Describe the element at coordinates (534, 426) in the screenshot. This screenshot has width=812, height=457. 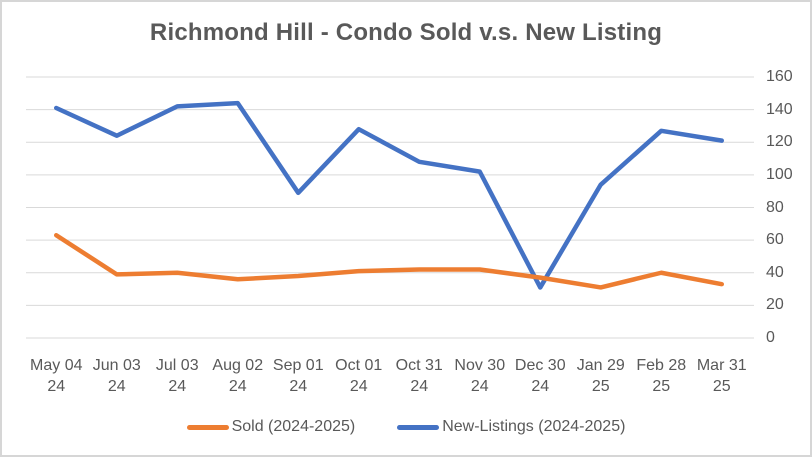
I see `legend-label-new-listings: New-Listings (2024-2025)` at that location.